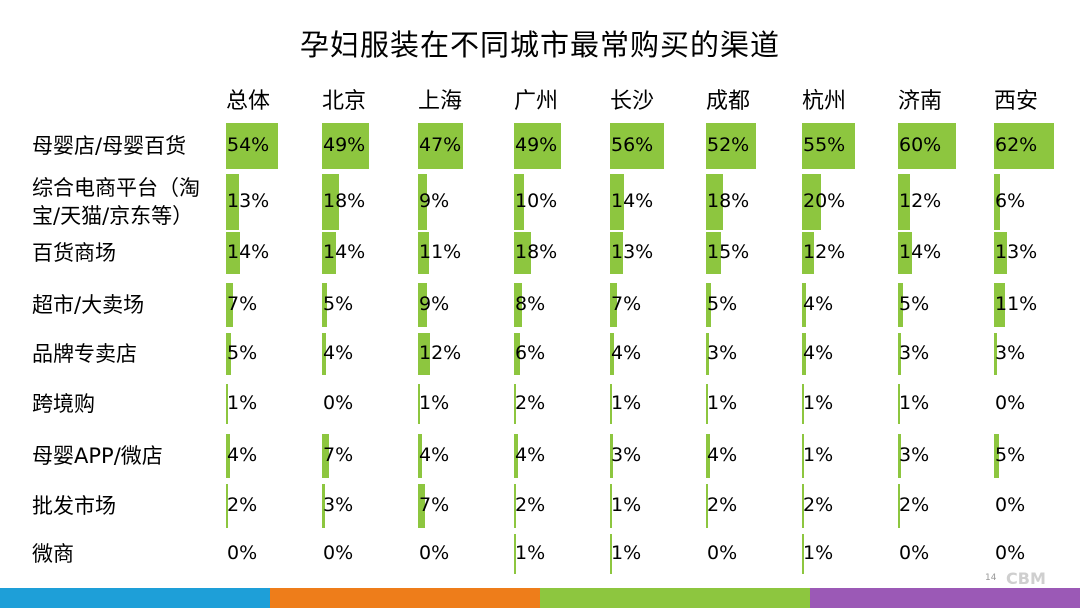 The height and width of the screenshot is (608, 1080). Describe the element at coordinates (1026, 578) in the screenshot. I see `logo: CBM` at that location.